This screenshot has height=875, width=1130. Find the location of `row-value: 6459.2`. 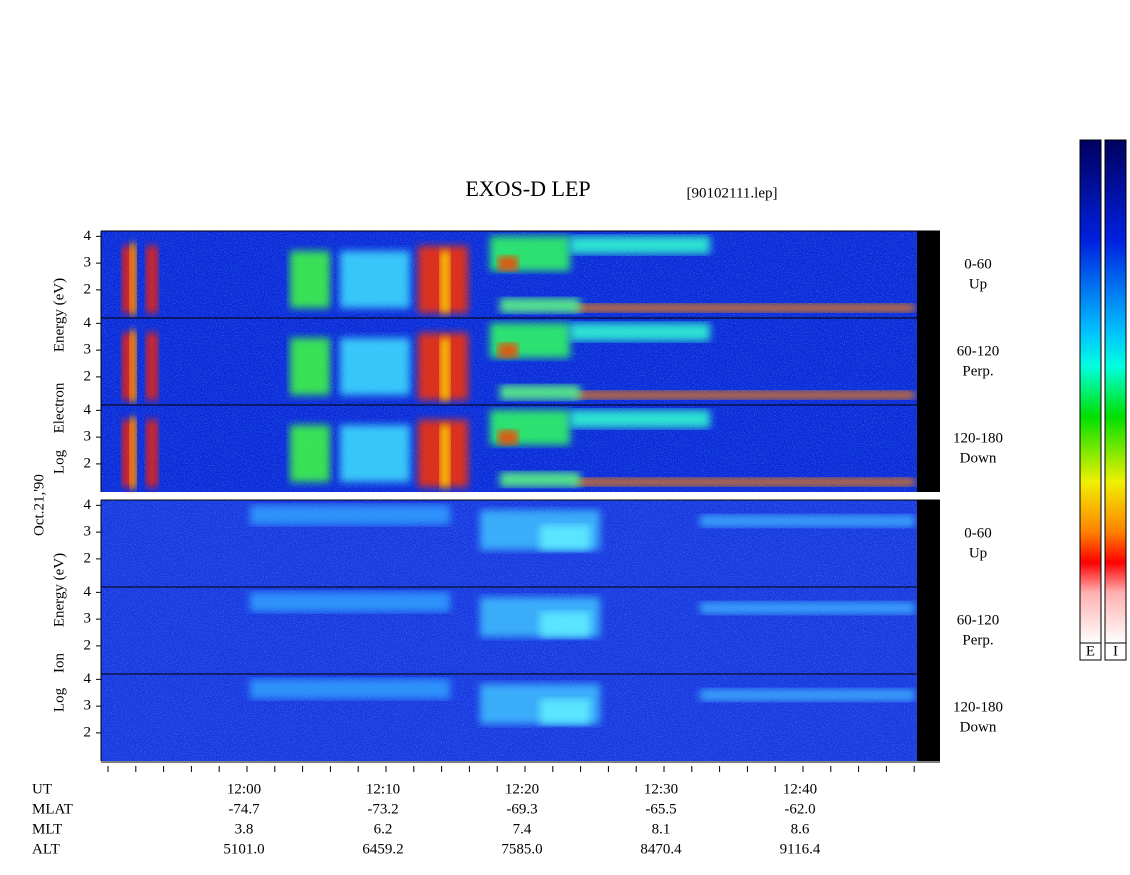

row-value: 6459.2 is located at coordinates (382, 849).